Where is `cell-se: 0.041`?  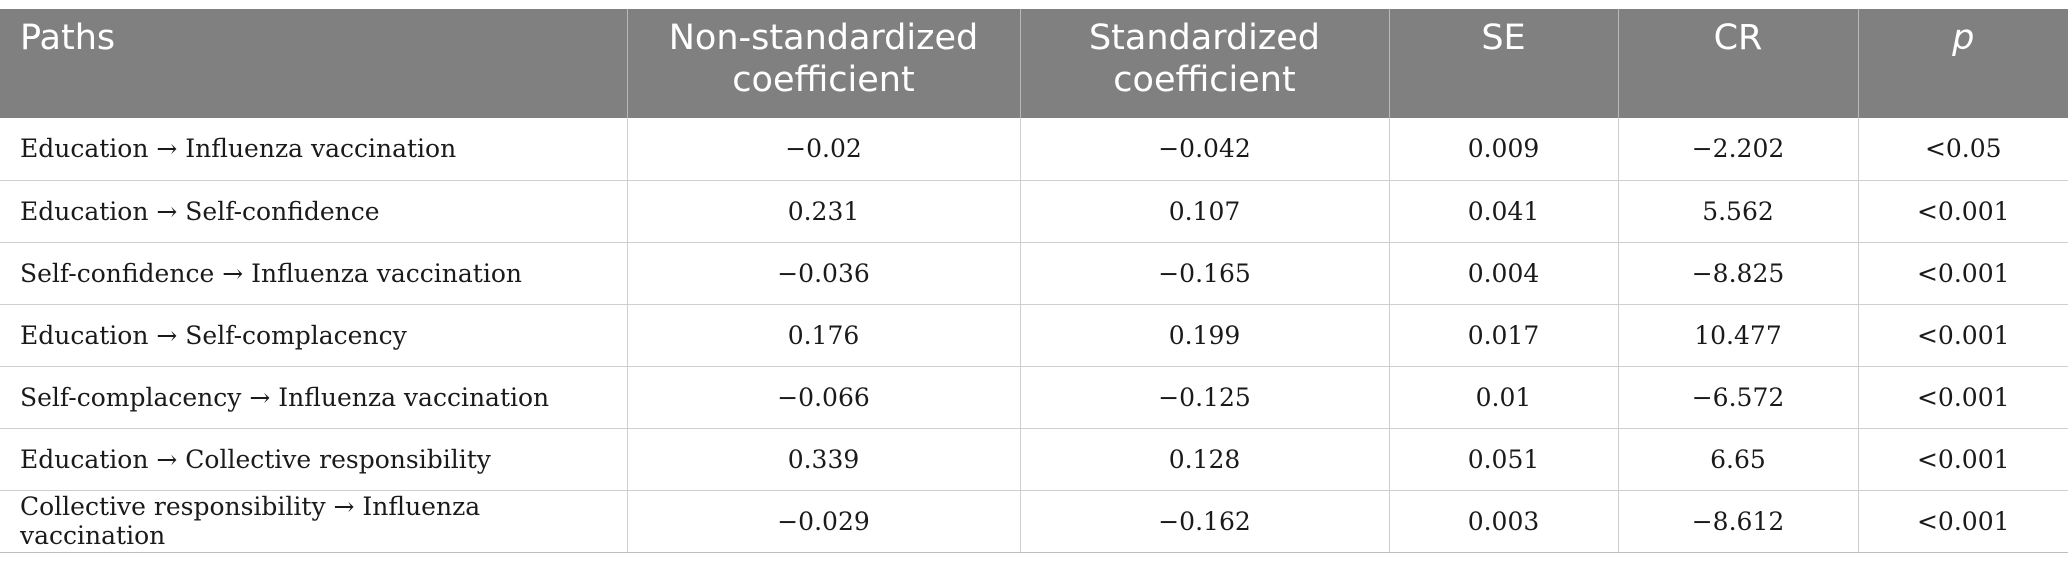 cell-se: 0.041 is located at coordinates (1503, 211).